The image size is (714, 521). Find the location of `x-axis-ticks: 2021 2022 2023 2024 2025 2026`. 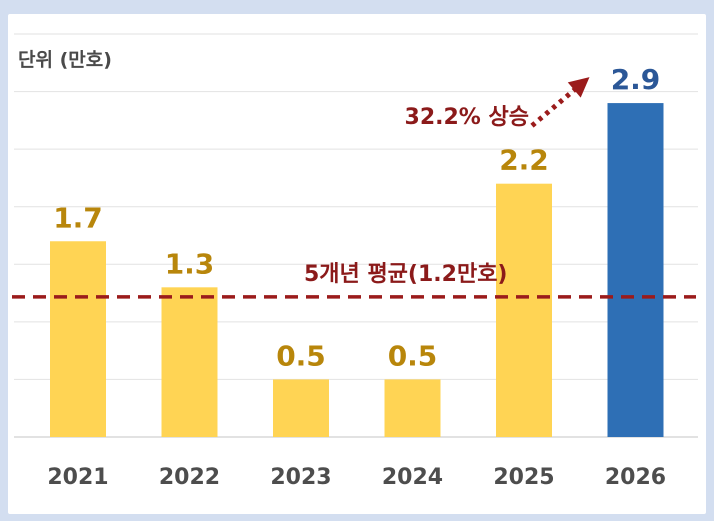

x-axis-ticks: 2021 2022 2023 2024 2025 2026 is located at coordinates (356, 477).